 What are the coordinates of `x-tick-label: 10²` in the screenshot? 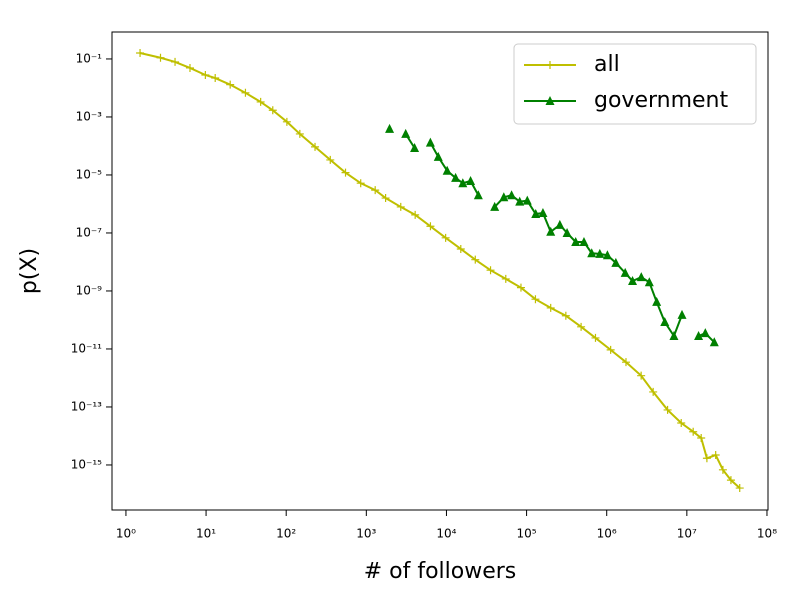 It's located at (286, 534).